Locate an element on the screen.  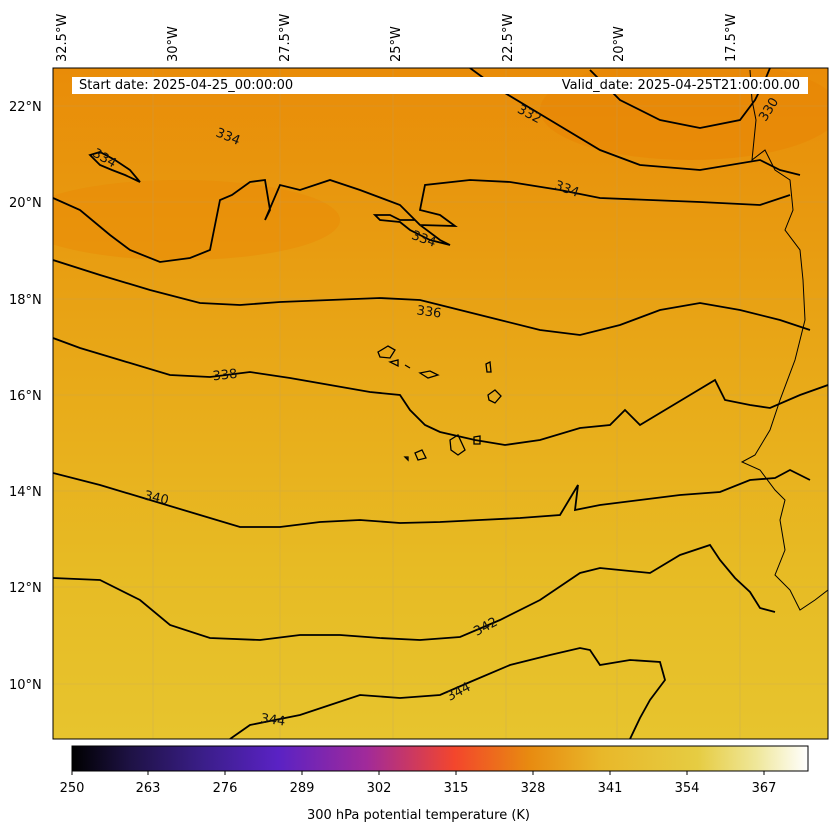
lon-label-27-5w: 27.5°W is located at coordinates (285, 38).